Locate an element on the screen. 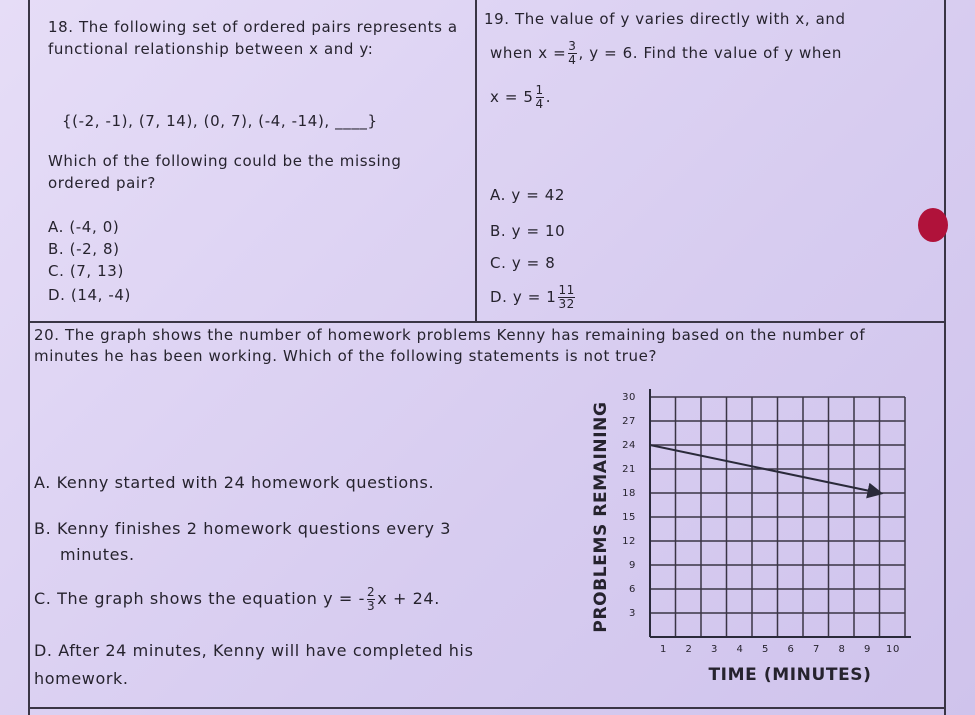 This screenshot has width=975, height=715. y-tick-label: 21 is located at coordinates (629, 469).